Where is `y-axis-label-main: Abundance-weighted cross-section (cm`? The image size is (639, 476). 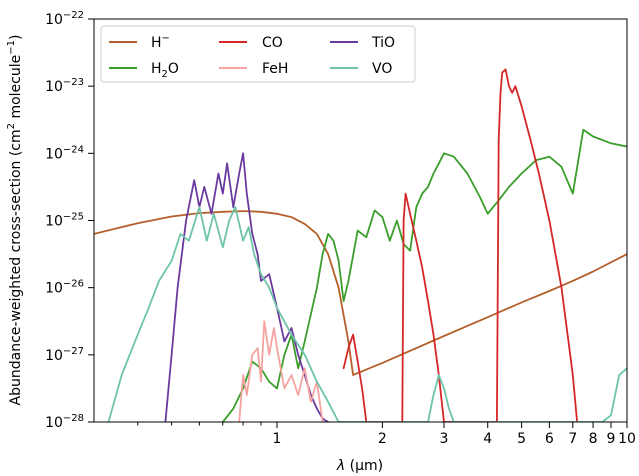
y-axis-label-main: Abundance-weighted cross-section (cm is located at coordinates (16, 267).